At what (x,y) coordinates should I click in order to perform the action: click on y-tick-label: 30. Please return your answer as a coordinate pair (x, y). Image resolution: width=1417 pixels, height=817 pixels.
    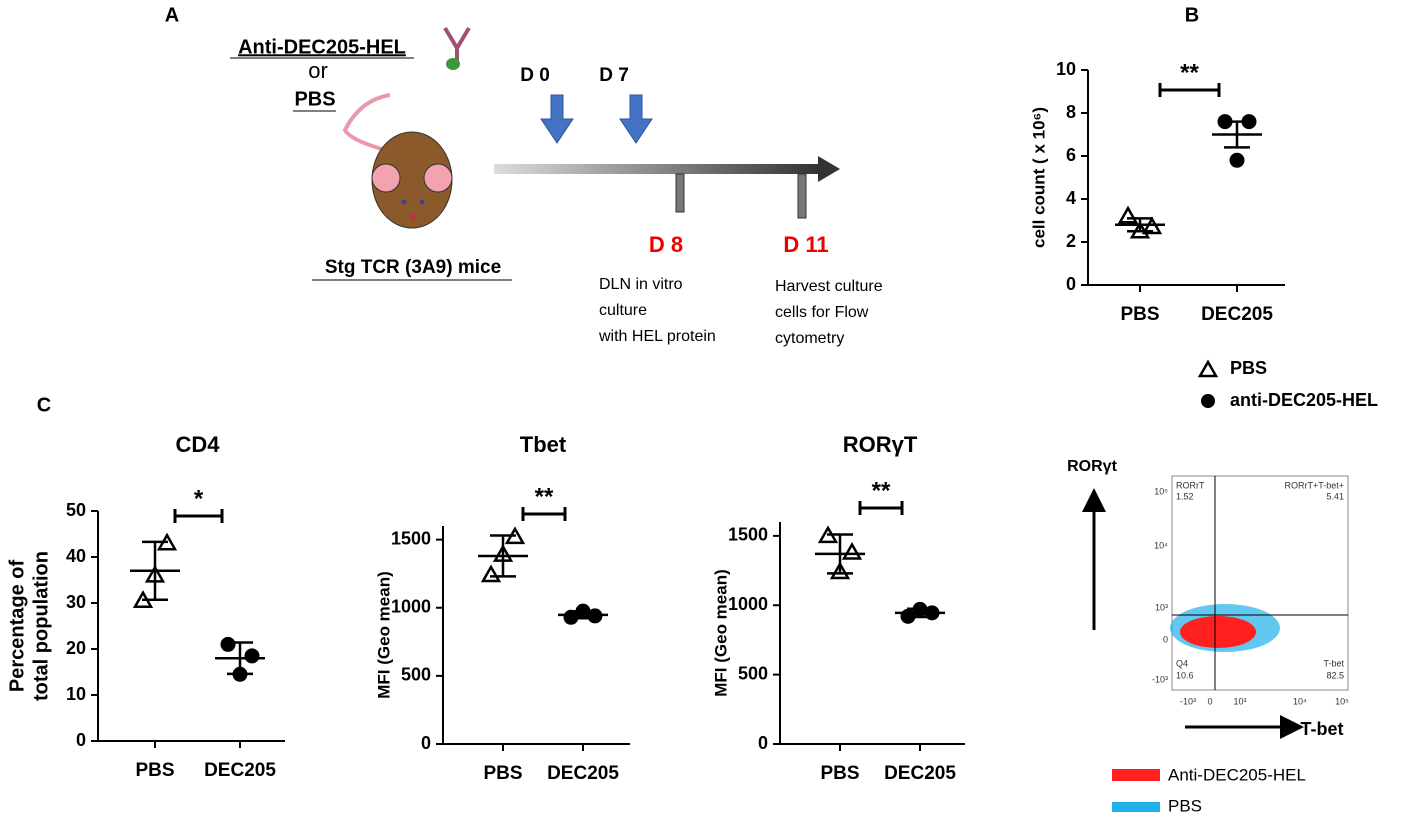
    Looking at the image, I should click on (76, 602).